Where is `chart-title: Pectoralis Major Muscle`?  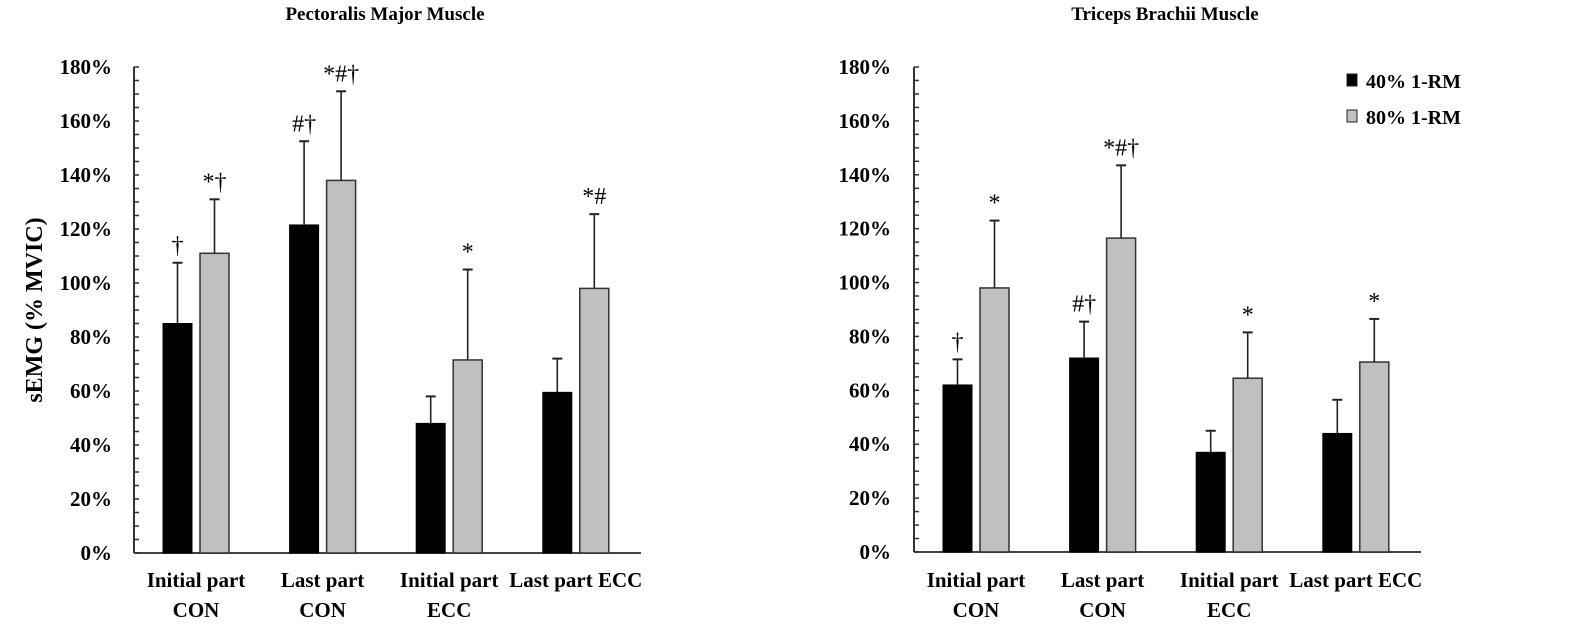 chart-title: Pectoralis Major Muscle is located at coordinates (384, 14).